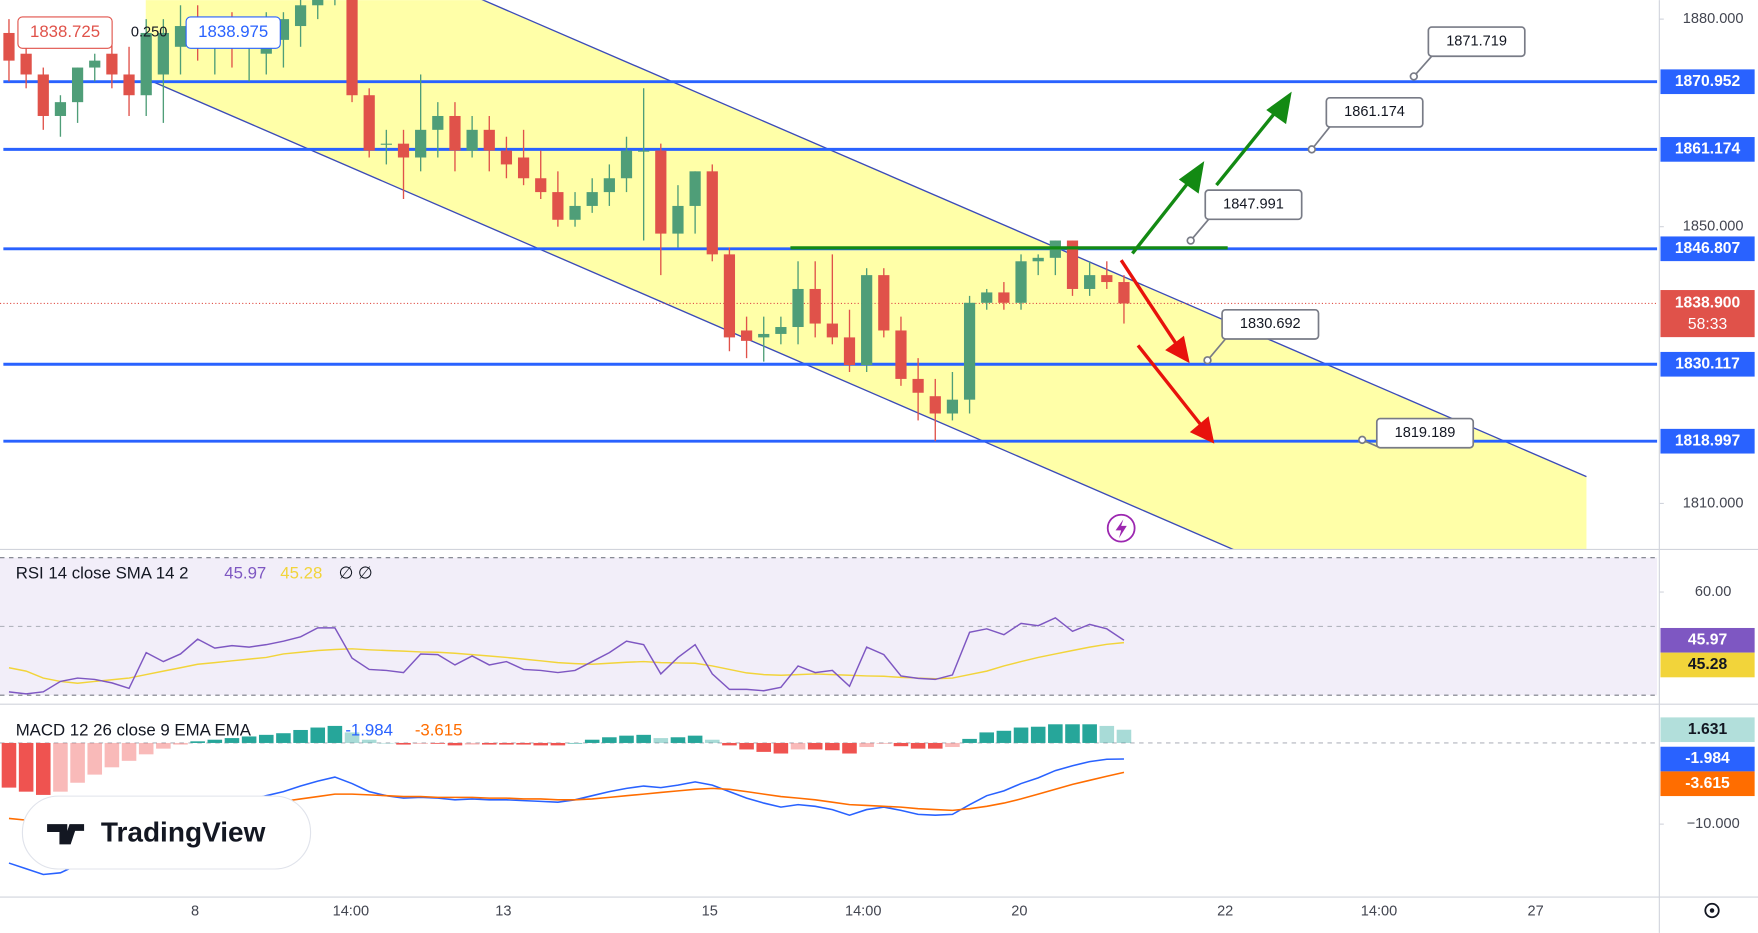 This screenshot has height=933, width=1758. I want to click on x-tick-label: 20, so click(1019, 911).